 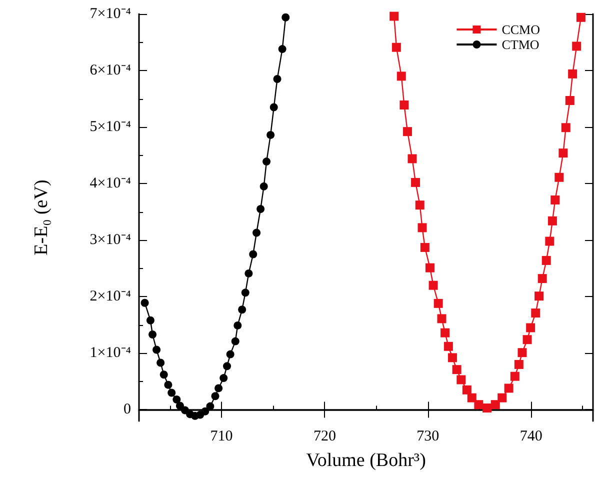 I want to click on x-axis-title: Volume (Bohr³), so click(x=366, y=460).